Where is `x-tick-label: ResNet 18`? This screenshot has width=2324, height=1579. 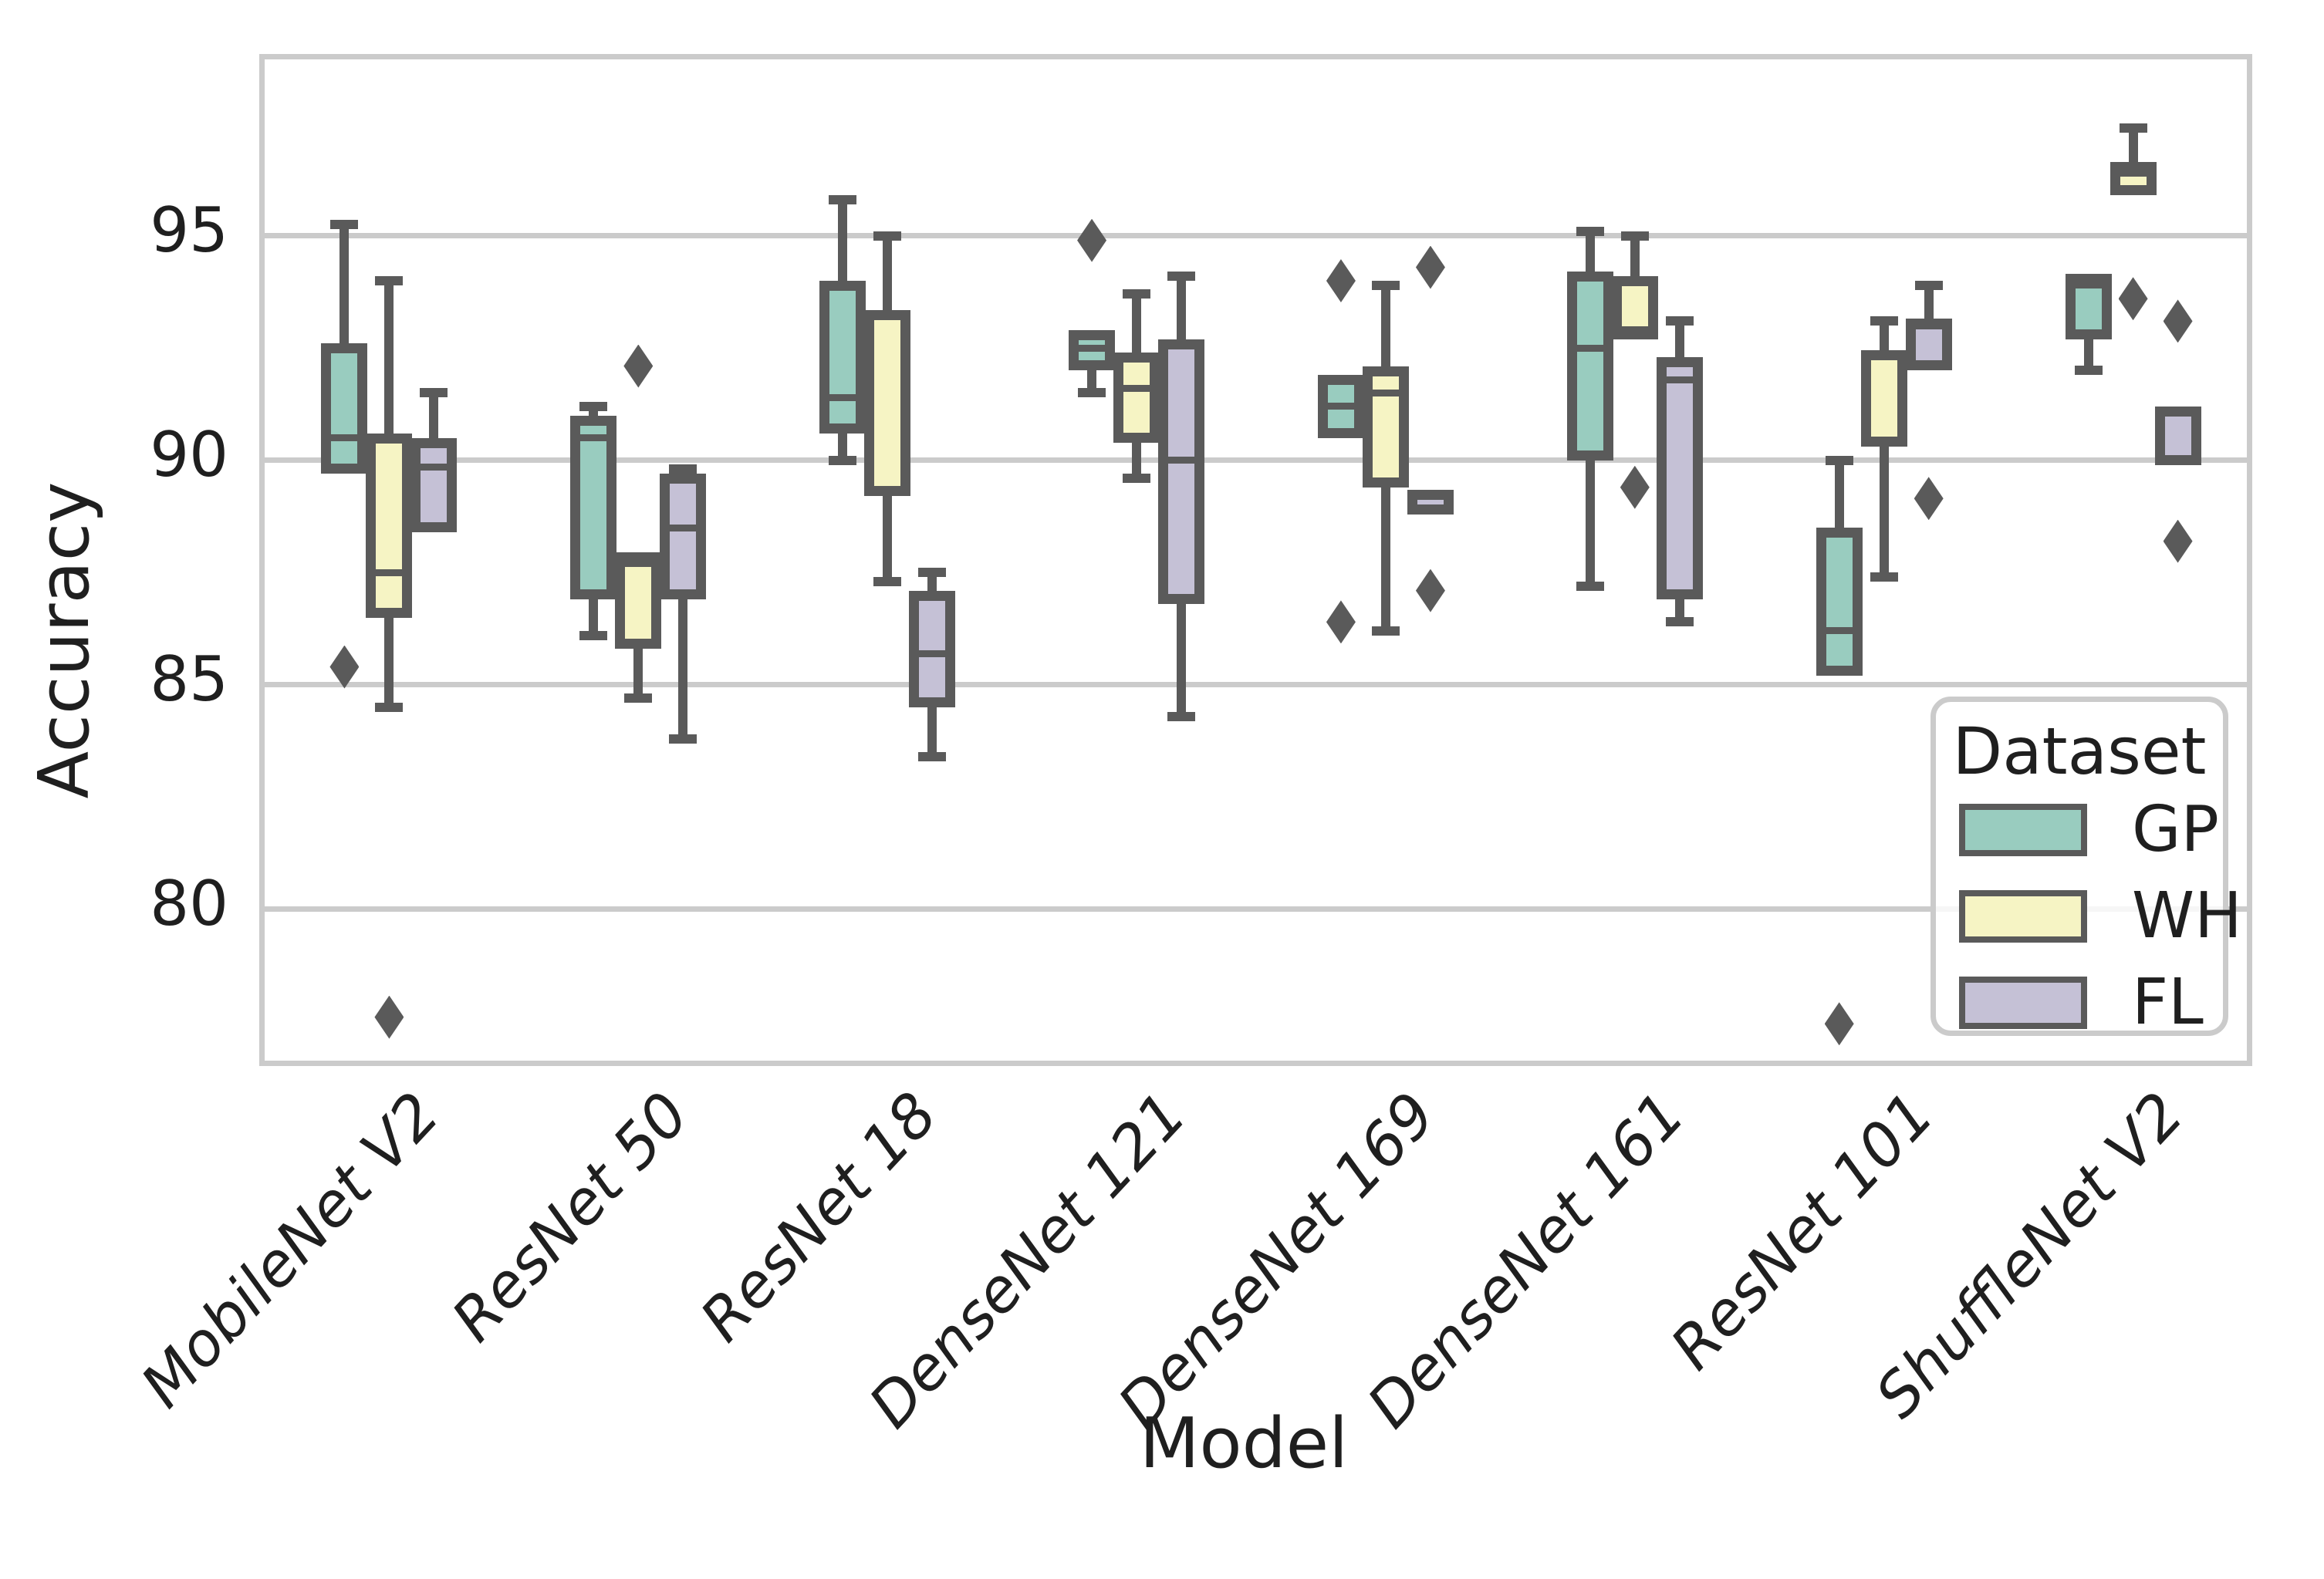 x-tick-label: ResNet 18 is located at coordinates (819, 1217).